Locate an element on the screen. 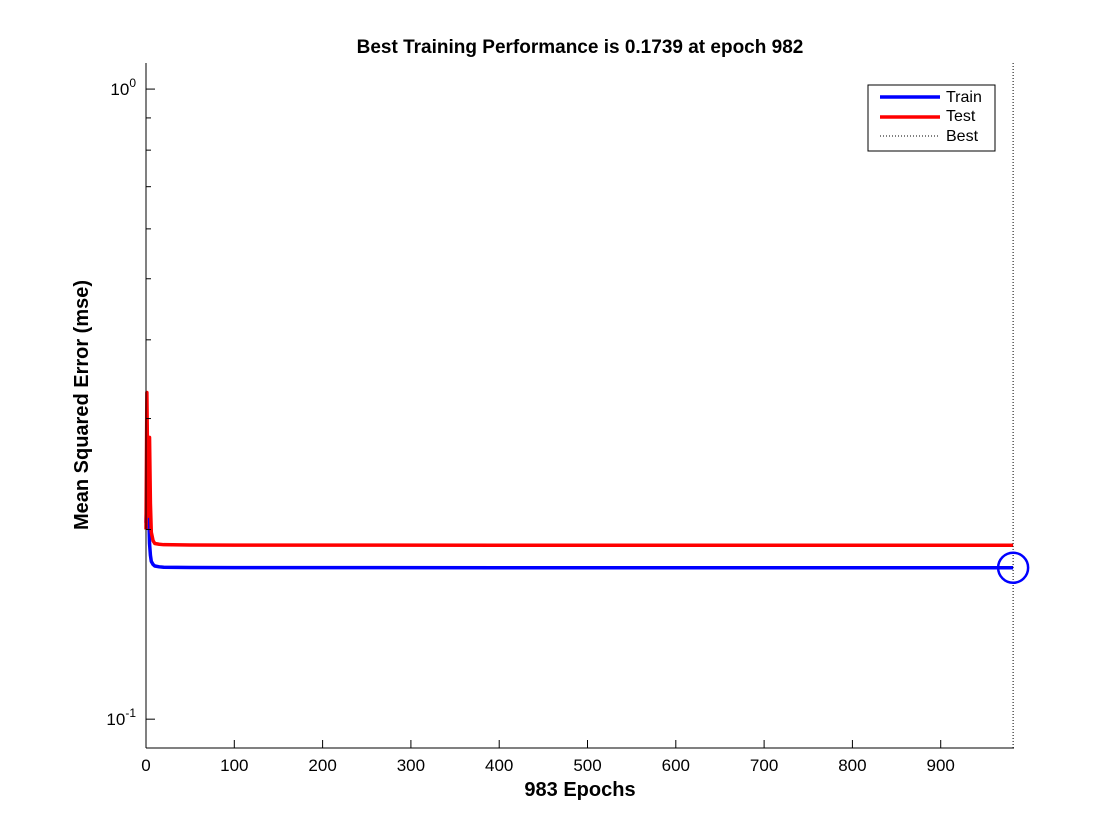 This screenshot has height=840, width=1120. x-axis-ticks: 0 100 200 300 400 500 600 700 800 900 is located at coordinates (548, 757).